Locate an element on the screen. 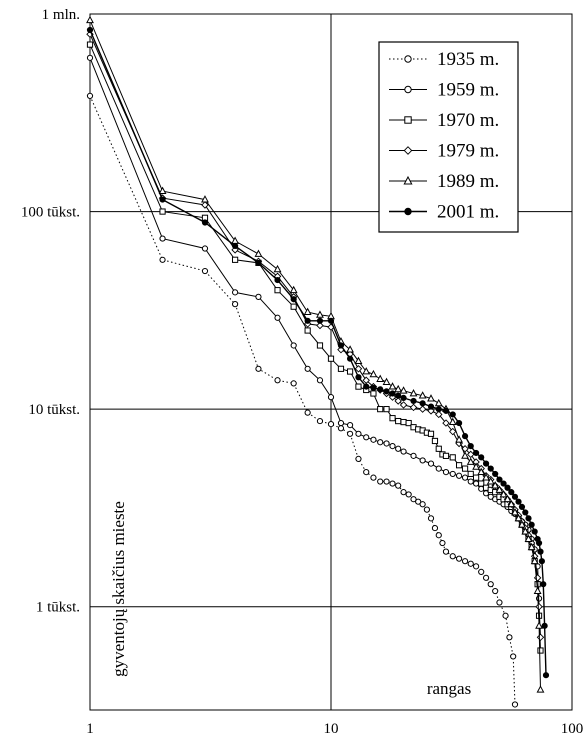 The image size is (587, 737). legend-label: 1970 m. is located at coordinates (468, 120).